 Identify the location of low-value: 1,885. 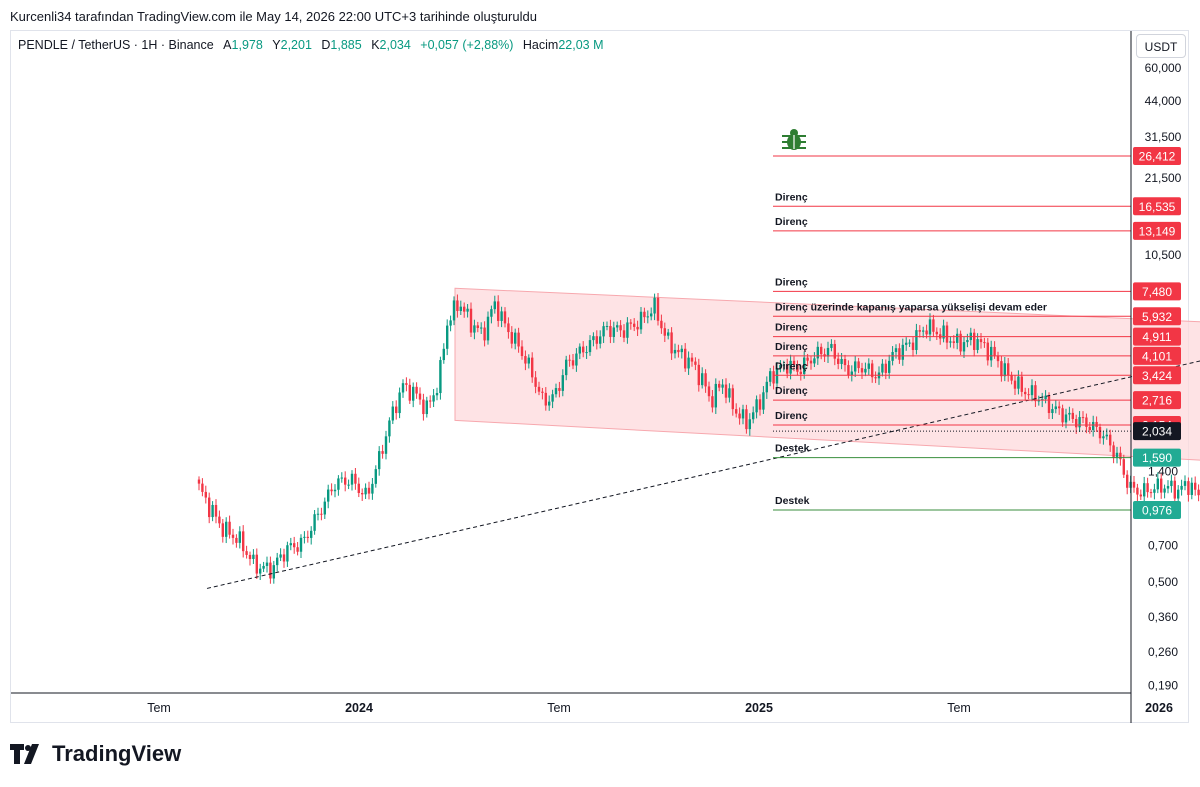
(346, 45).